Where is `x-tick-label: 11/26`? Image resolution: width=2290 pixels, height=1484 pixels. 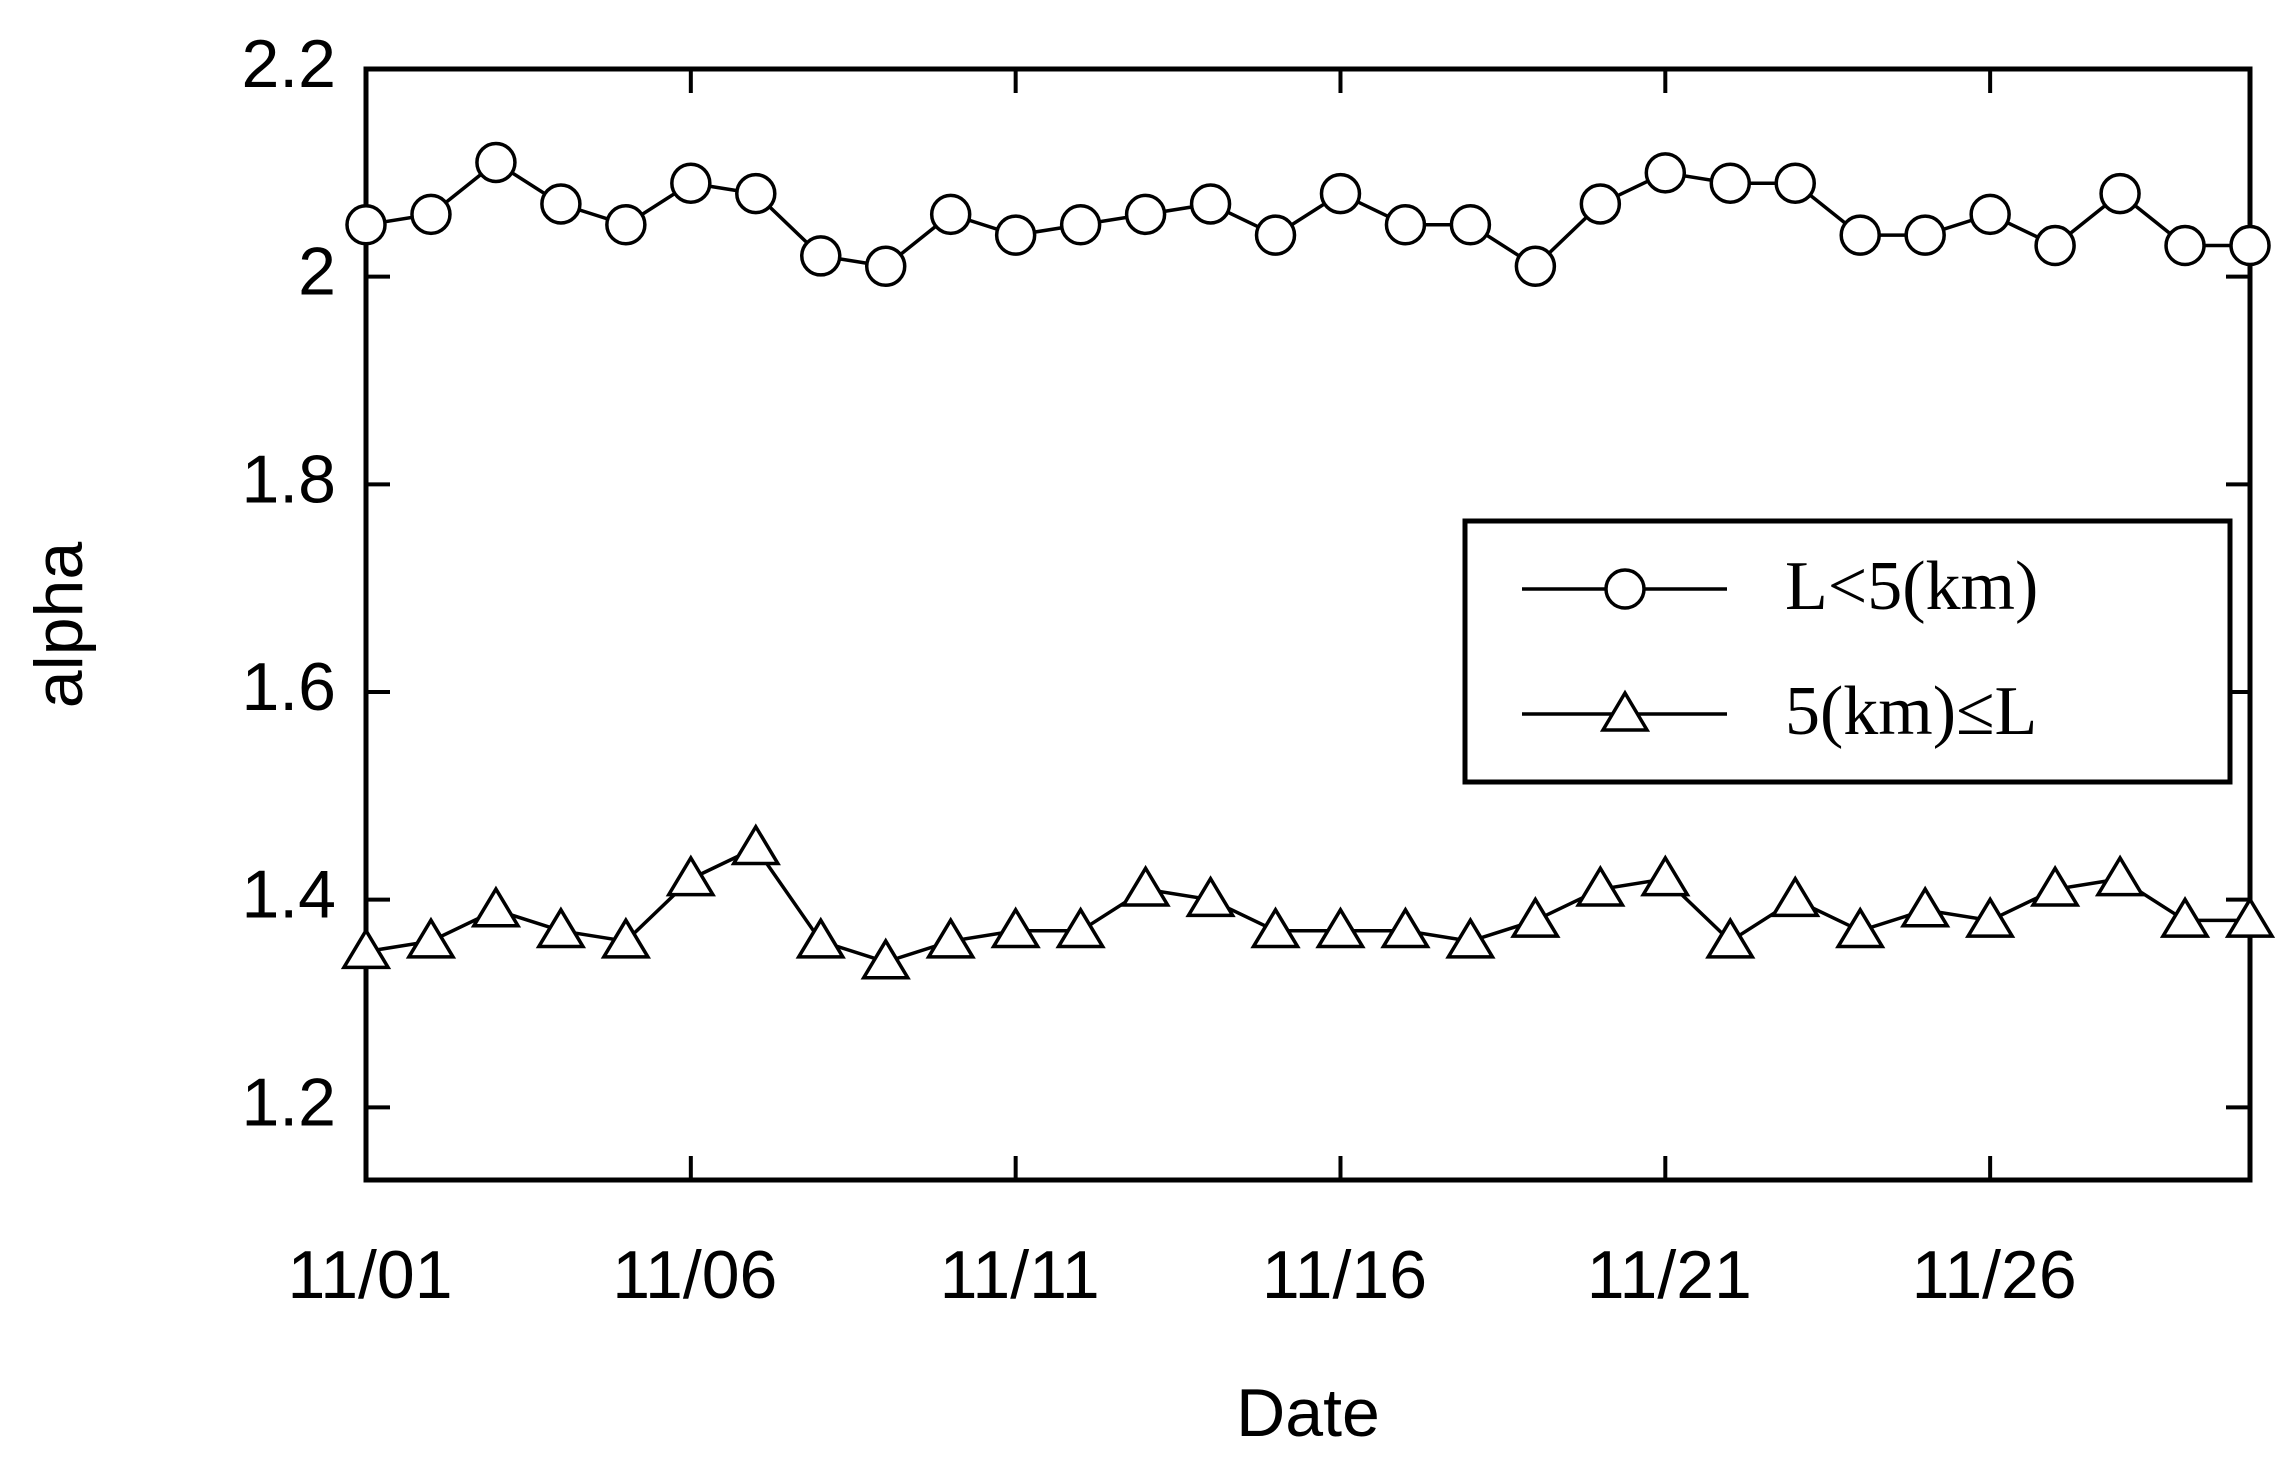
x-tick-label: 11/26 is located at coordinates (1994, 1275).